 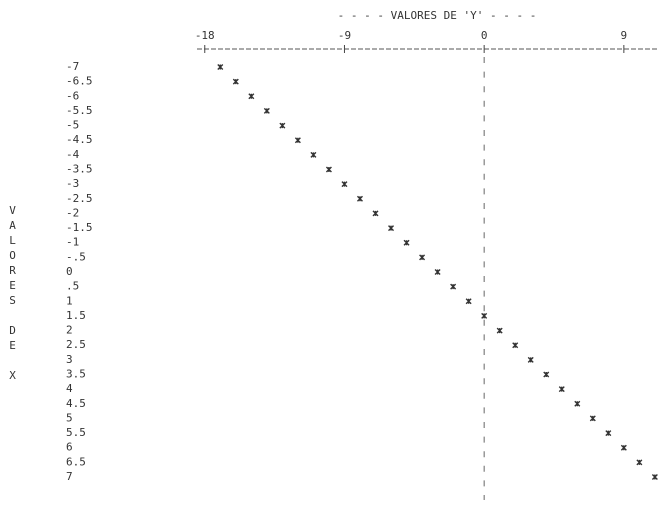 I want to click on x-tick-label: 3.5, so click(x=76, y=374).